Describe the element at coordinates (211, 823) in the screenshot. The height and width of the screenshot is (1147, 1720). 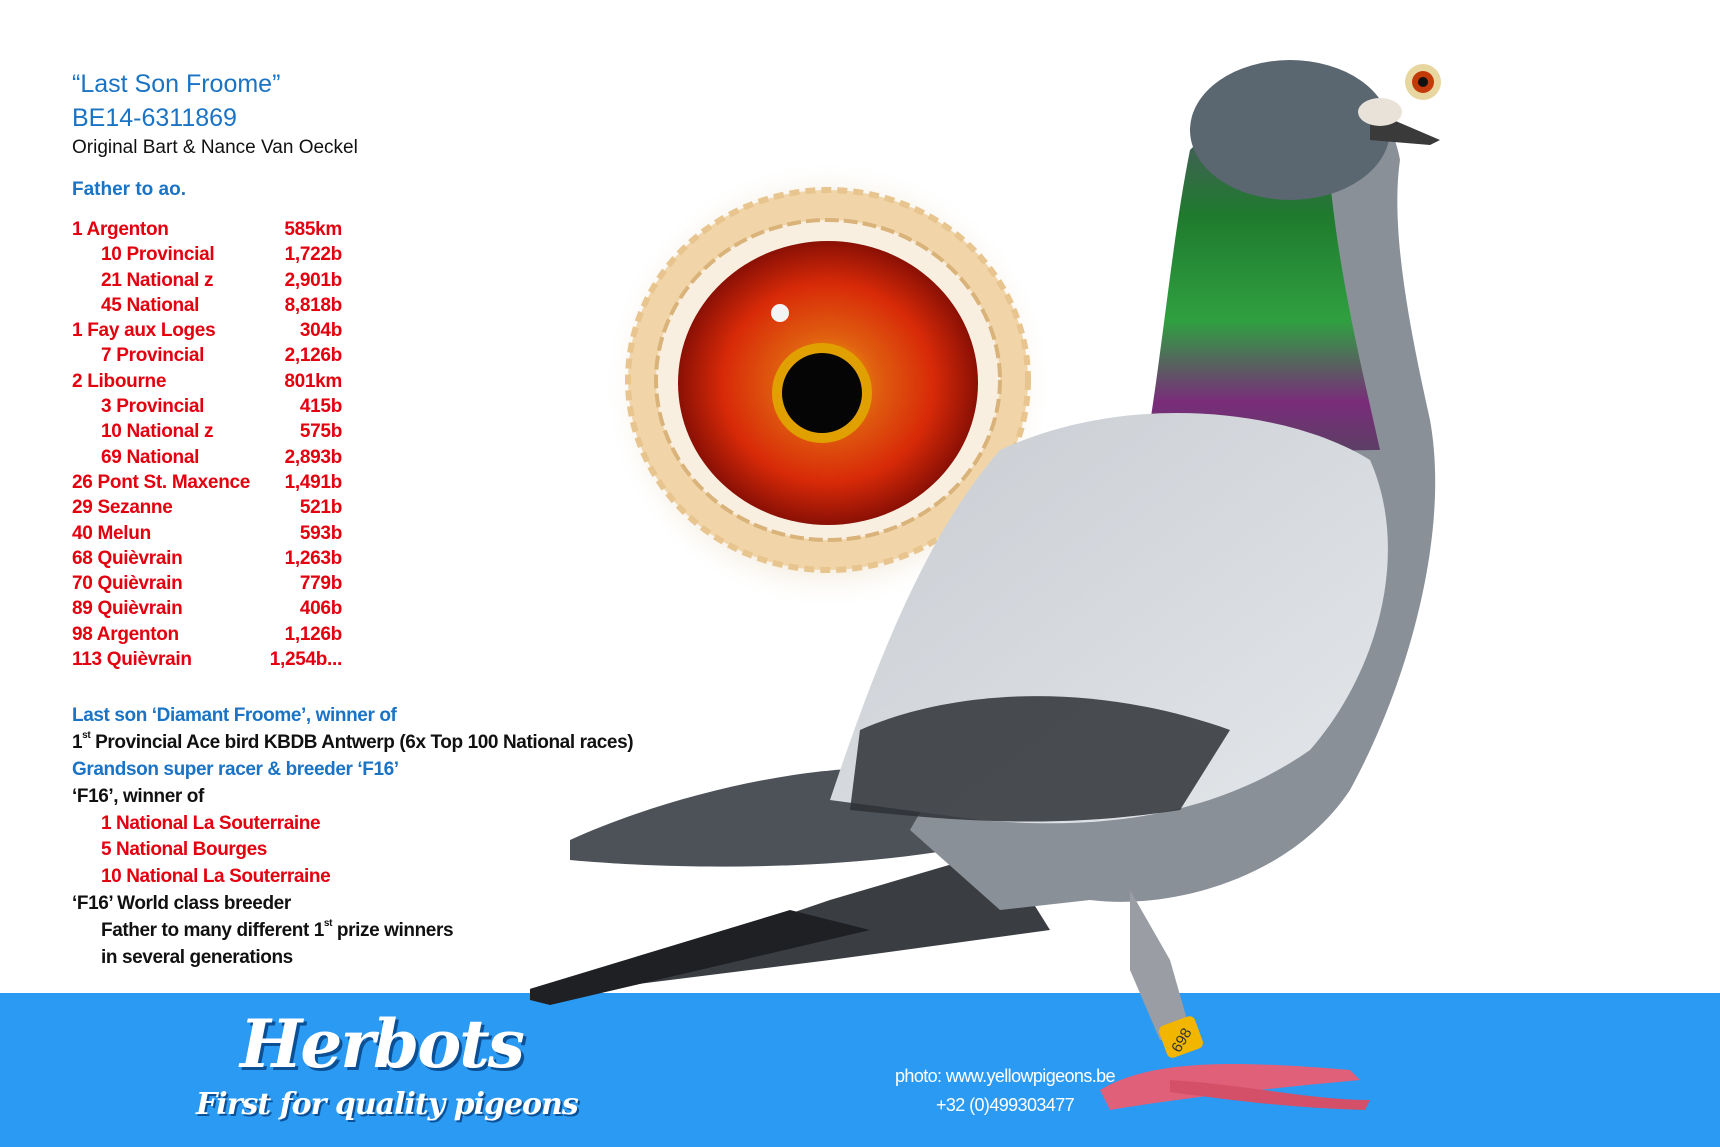
I see `win-item: 1 National La Souterraine` at that location.